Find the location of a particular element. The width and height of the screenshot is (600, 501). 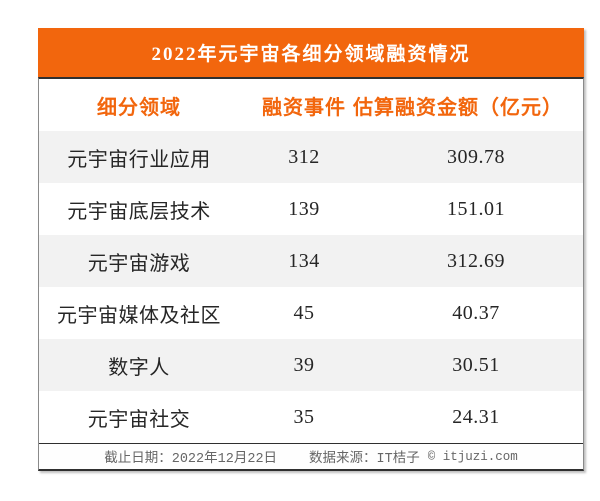

table-row: 元宇宙游戏 134 312.69 is located at coordinates (311, 261).